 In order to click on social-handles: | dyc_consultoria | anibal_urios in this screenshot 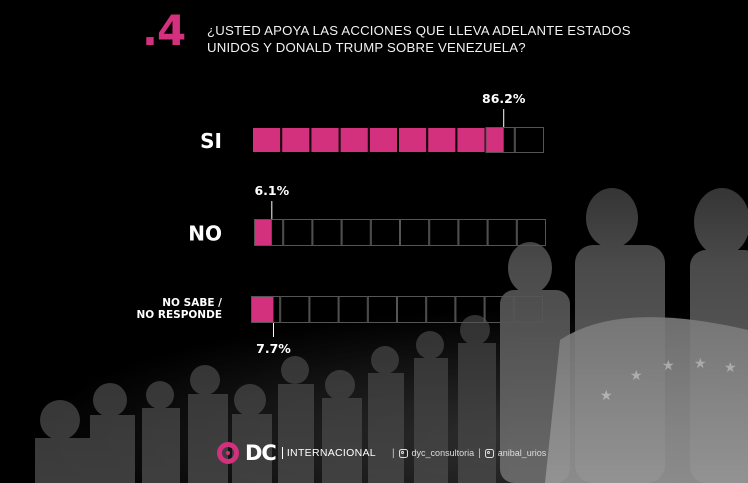, I will do `click(469, 453)`.